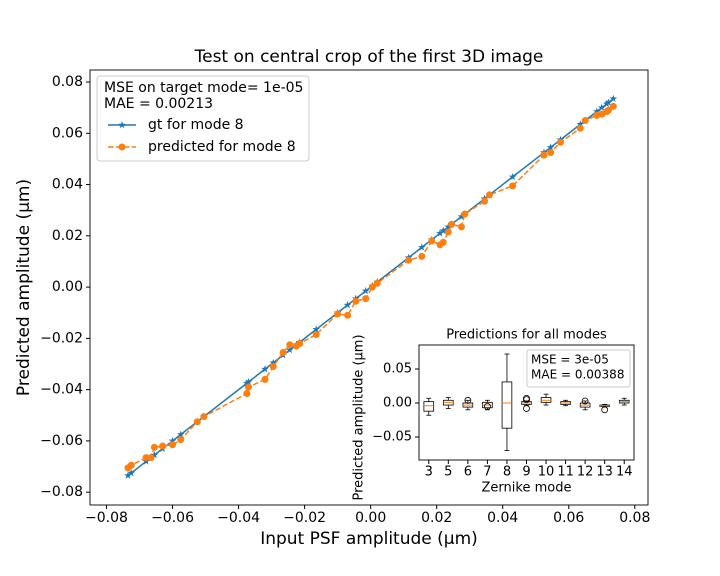 This screenshot has height=576, width=720. What do you see at coordinates (24, 287) in the screenshot?
I see `y-axis-label: Predicted amplitude (μm)` at bounding box center [24, 287].